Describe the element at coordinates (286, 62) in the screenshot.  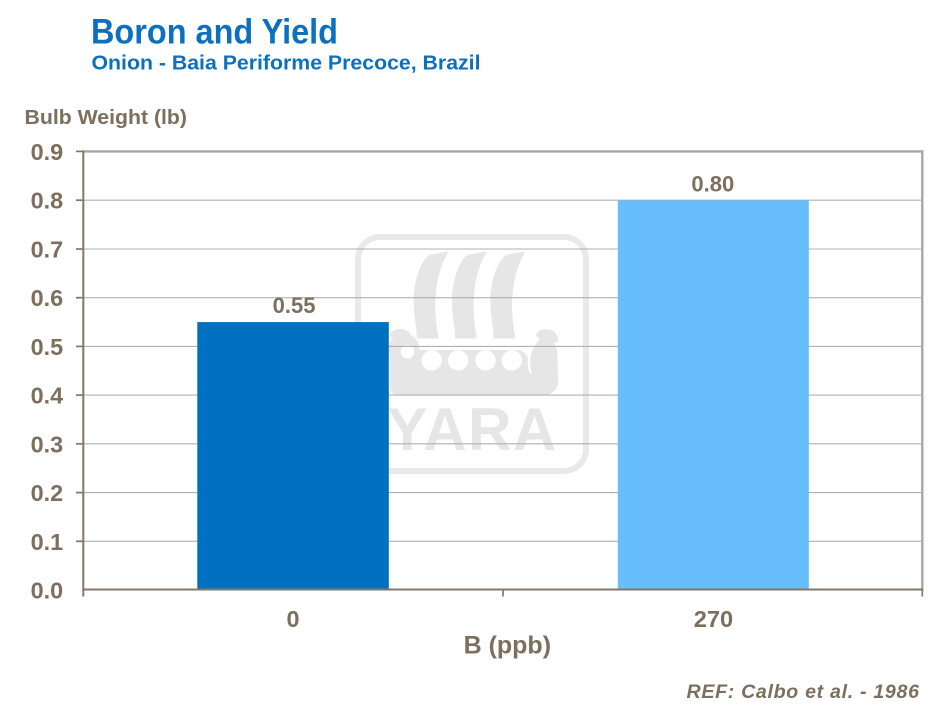
I see `svg-text:Onion - Baia Periforme Precoce: Onion - Baia Periforme Precoce, Brazil` at that location.